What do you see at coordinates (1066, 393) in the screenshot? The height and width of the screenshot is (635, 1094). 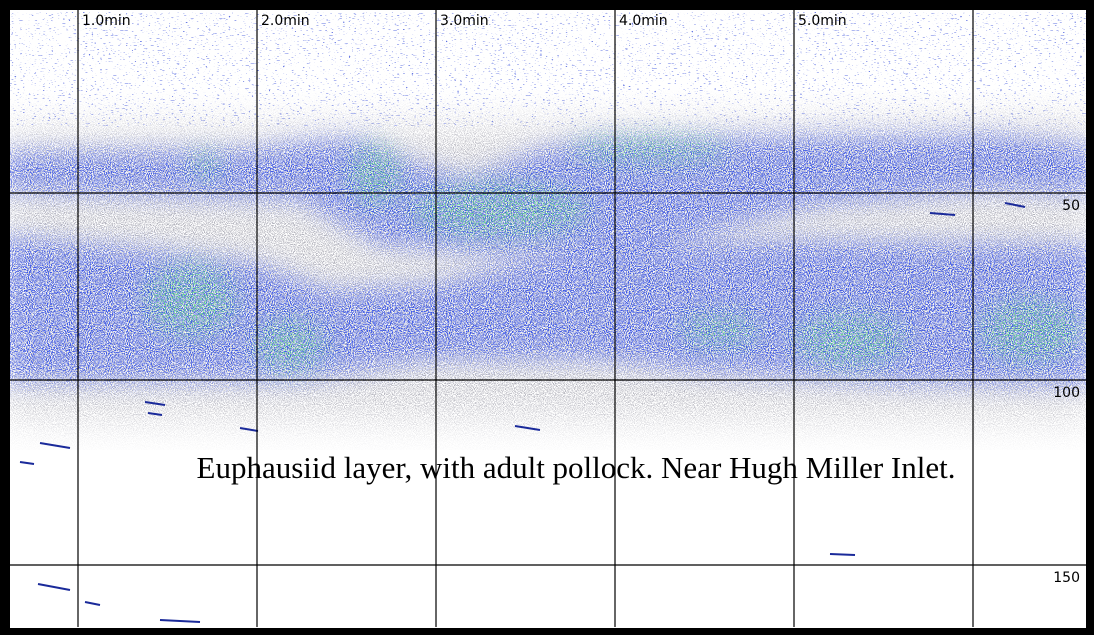 I see `depth-label: 100` at bounding box center [1066, 393].